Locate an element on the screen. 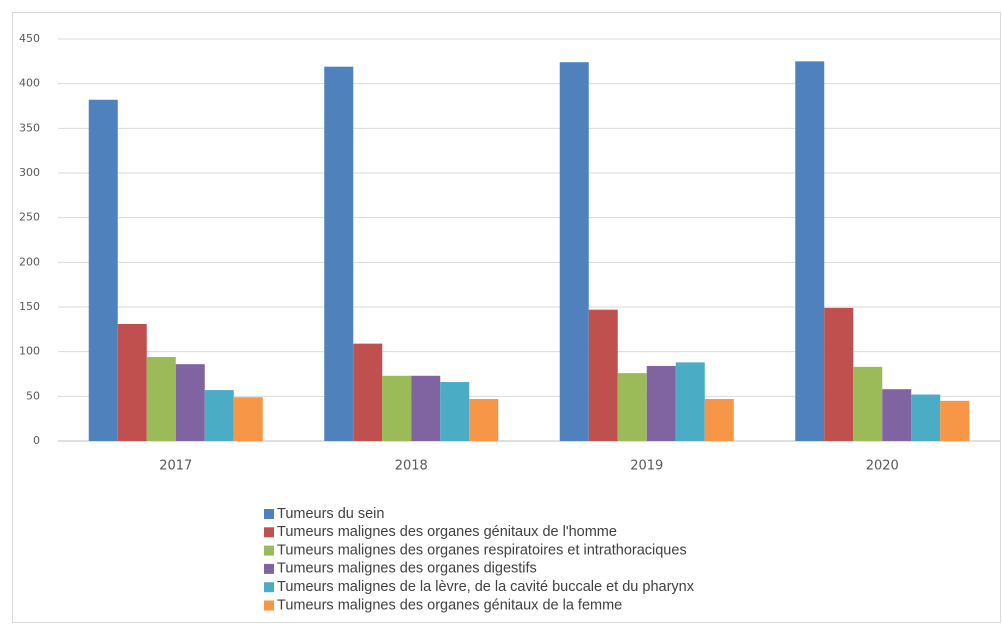 This screenshot has width=1002, height=624. y-tick-label: 400 is located at coordinates (29, 83).